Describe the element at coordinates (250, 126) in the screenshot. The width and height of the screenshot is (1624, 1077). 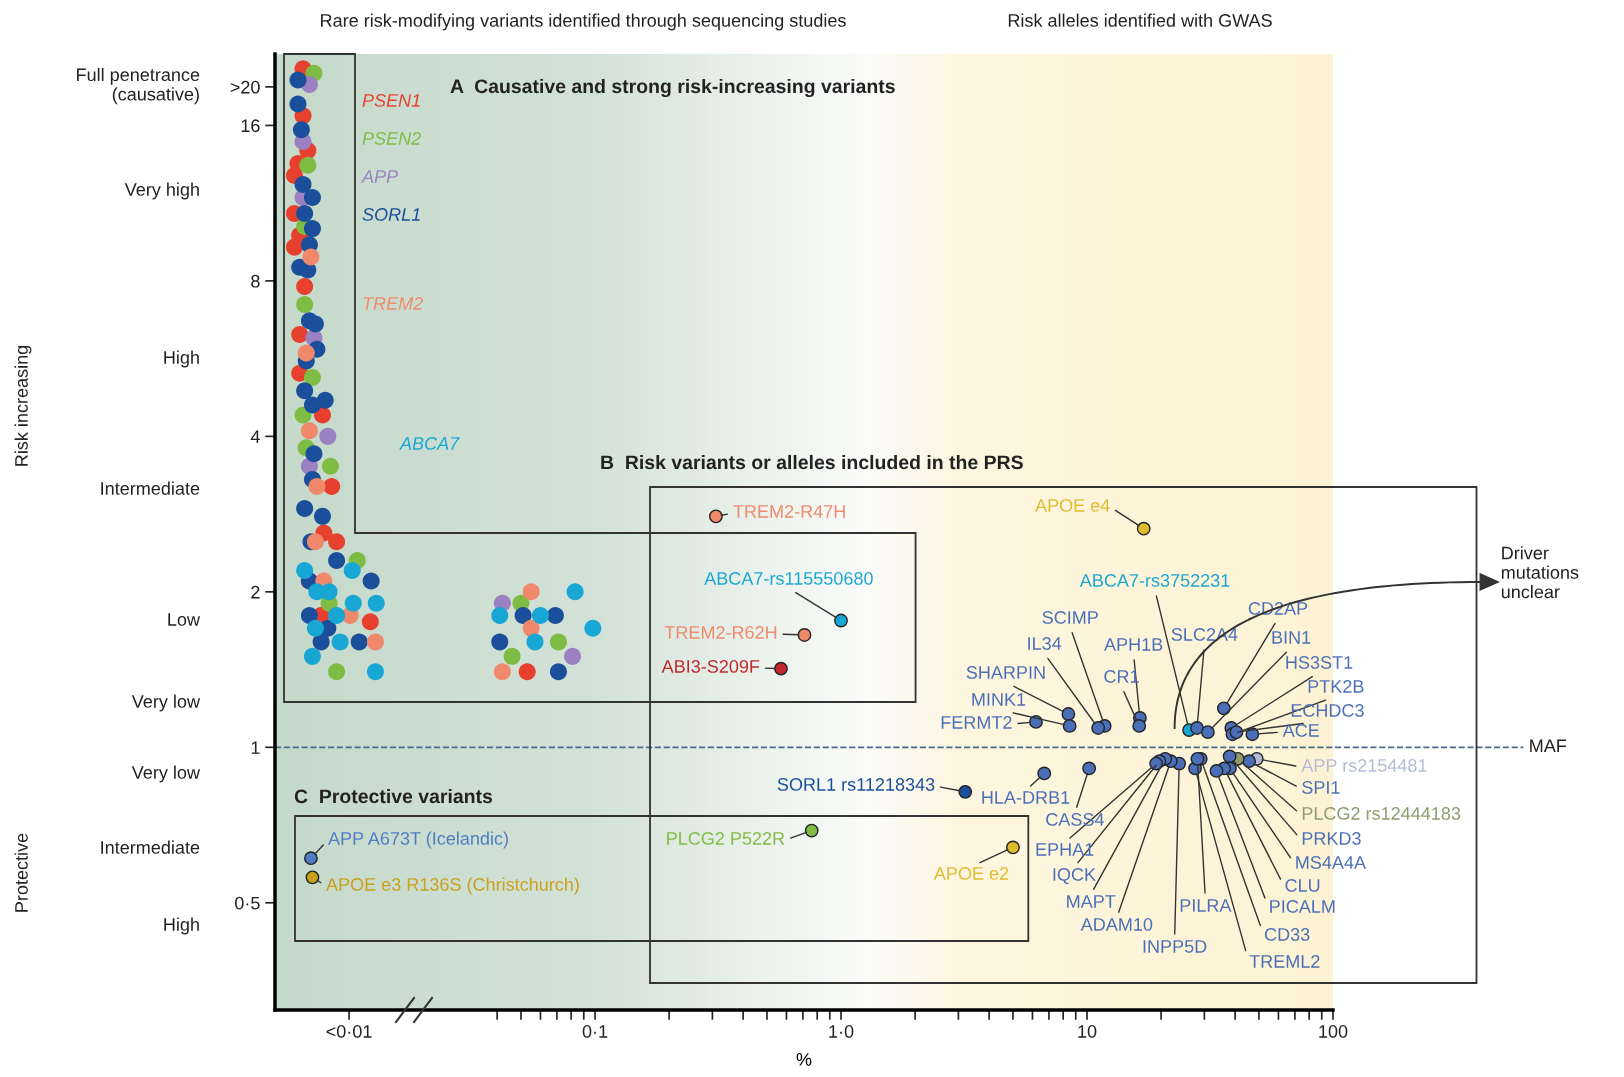
I see `y-tick-label: 16` at that location.